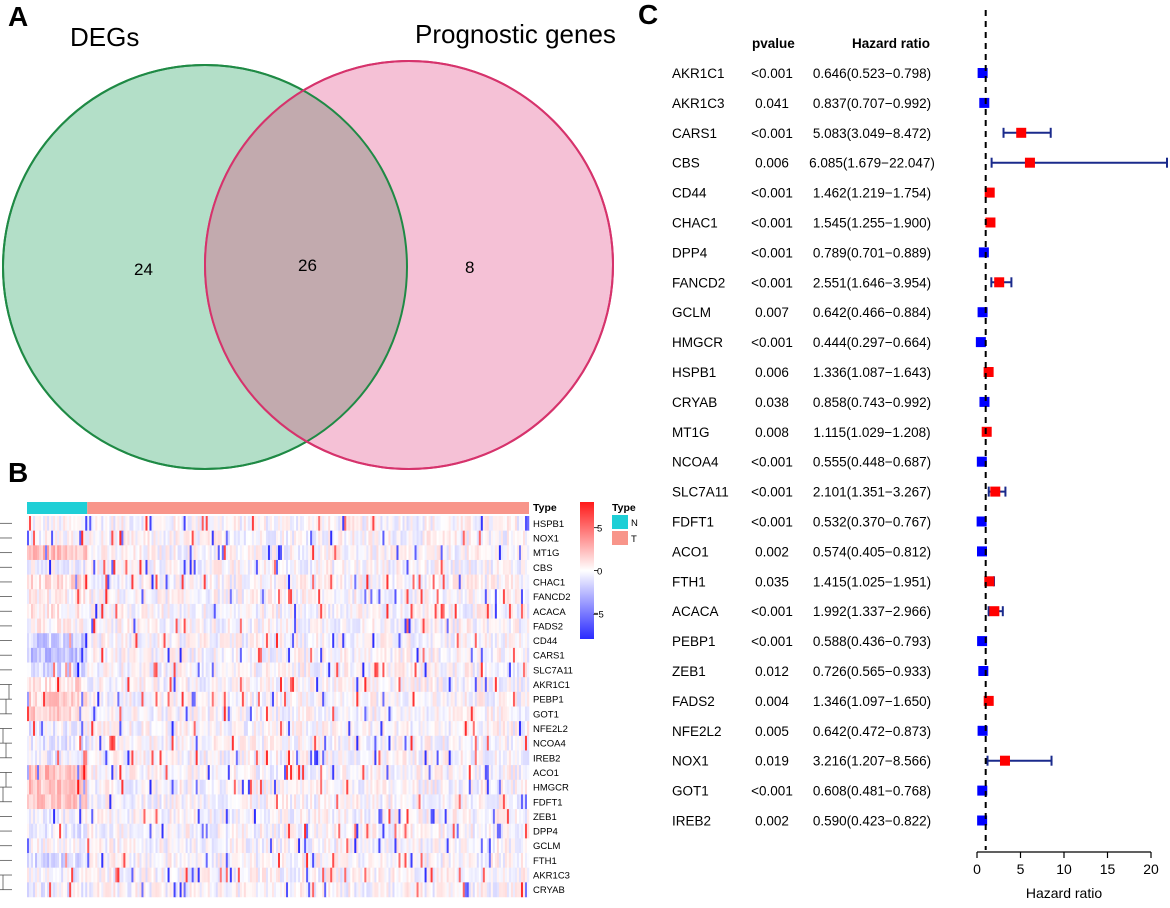 The height and width of the screenshot is (908, 1170). What do you see at coordinates (545, 508) in the screenshot?
I see `annotation-title: Type` at bounding box center [545, 508].